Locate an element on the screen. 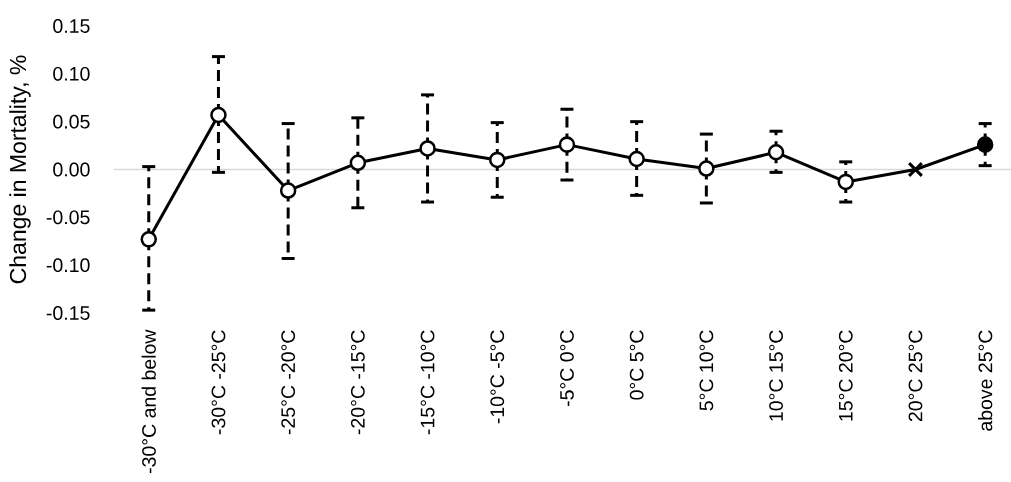 Image resolution: width=1011 pixels, height=482 pixels. x-tick-label: -15°C -10°C is located at coordinates (427, 382).